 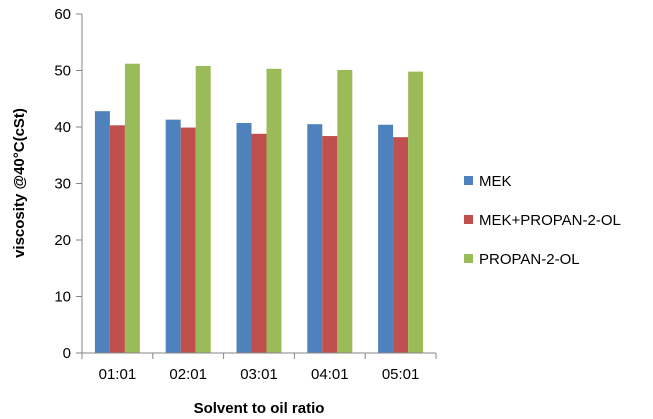 What do you see at coordinates (67, 353) in the screenshot?
I see `y-tick-label: 0` at bounding box center [67, 353].